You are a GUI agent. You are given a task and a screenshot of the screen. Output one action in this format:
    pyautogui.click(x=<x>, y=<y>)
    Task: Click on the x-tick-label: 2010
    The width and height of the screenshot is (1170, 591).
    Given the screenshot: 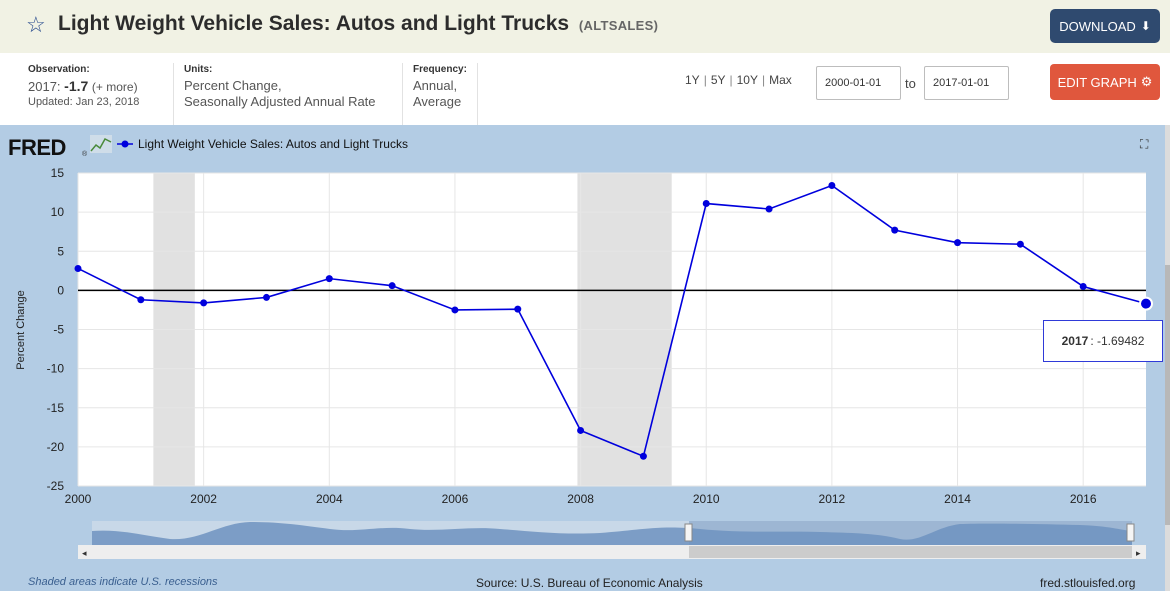 What is the action you would take?
    pyautogui.click(x=706, y=499)
    